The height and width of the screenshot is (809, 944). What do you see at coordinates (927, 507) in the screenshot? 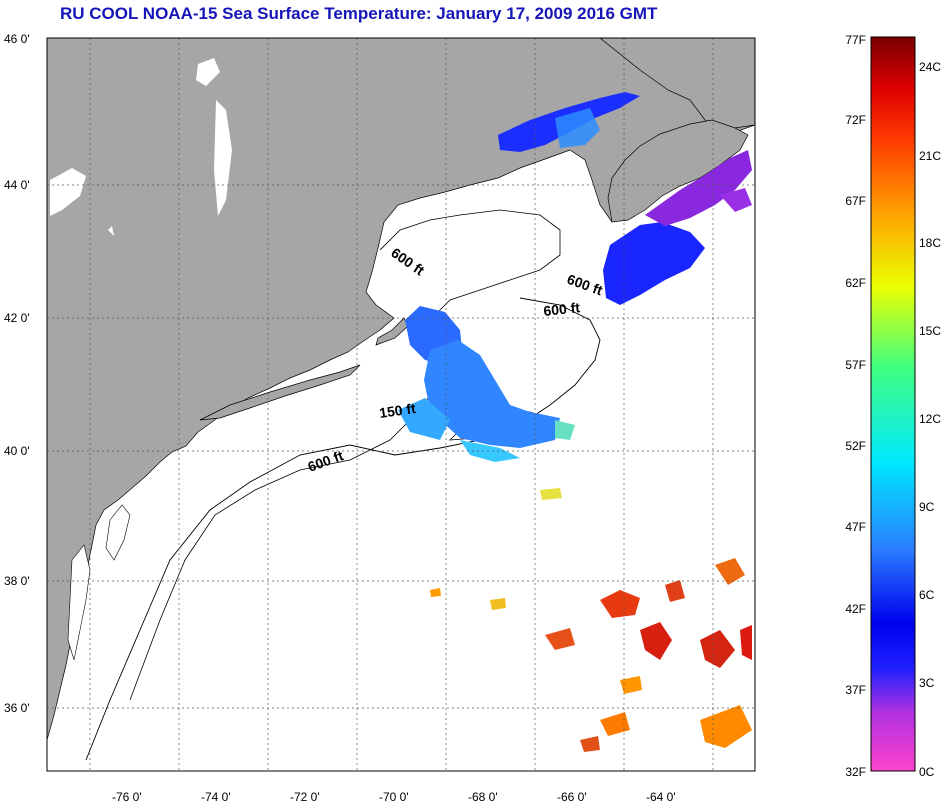
I see `c-label: 9C` at bounding box center [927, 507].